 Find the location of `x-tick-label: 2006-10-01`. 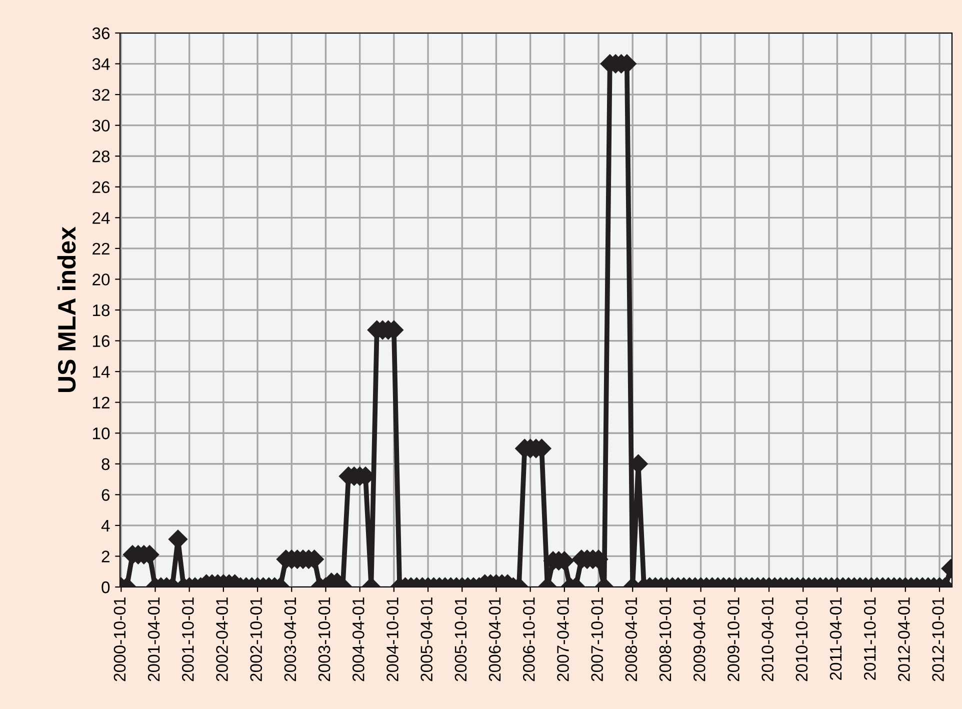

x-tick-label: 2006-10-01 is located at coordinates (528, 640).